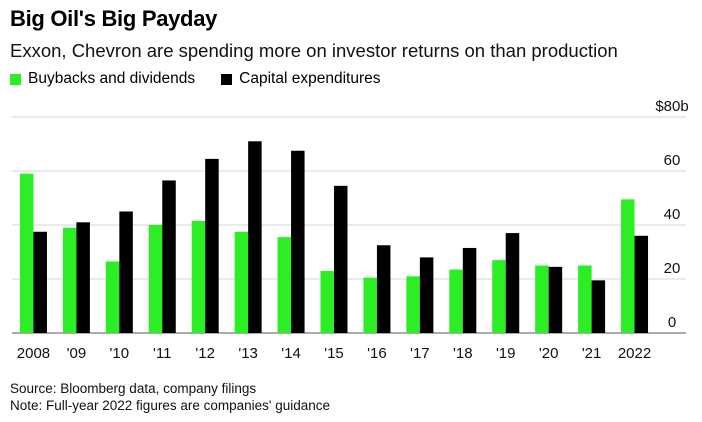 The width and height of the screenshot is (702, 422). I want to click on x-tick-label: '16, so click(377, 353).